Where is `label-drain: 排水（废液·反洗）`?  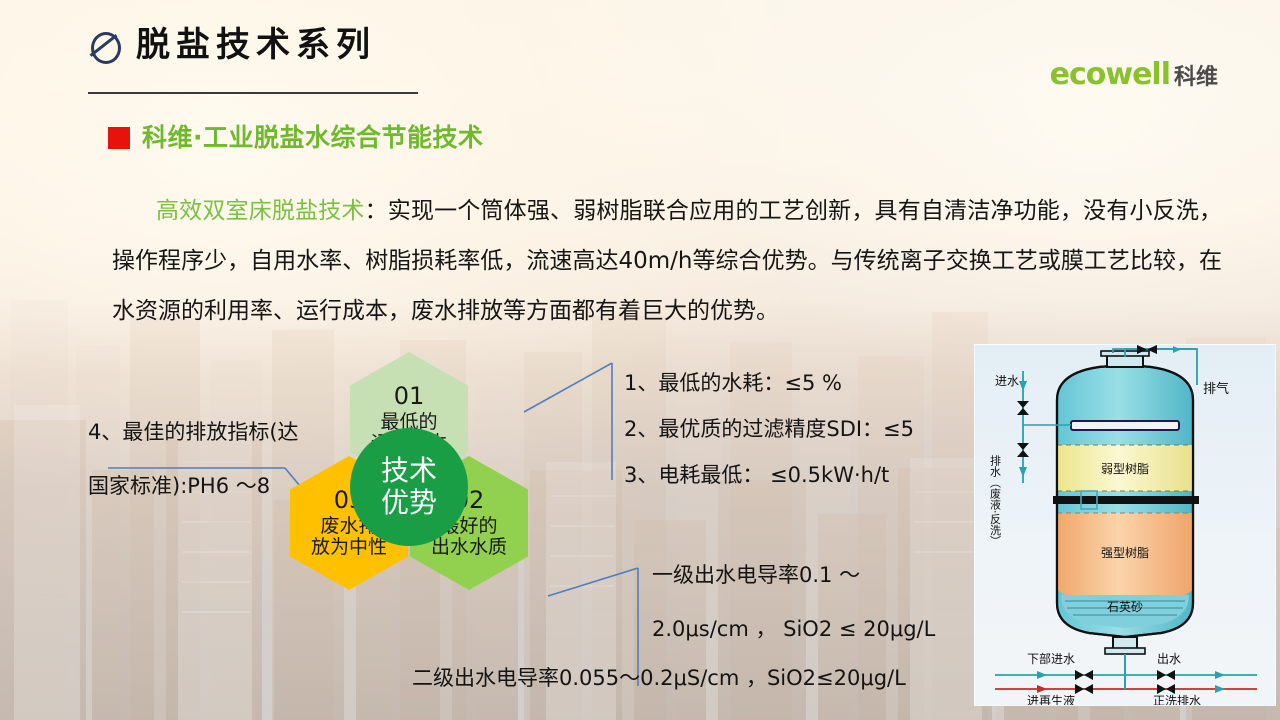
label-drain: 排水（废液·反洗） is located at coordinates (995, 500).